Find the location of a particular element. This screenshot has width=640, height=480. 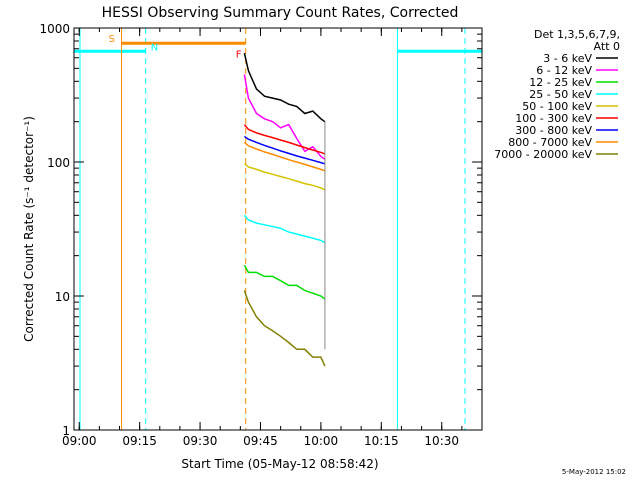

y-axis-label: Corrected Count Rate (s⁻¹ detector⁻¹) is located at coordinates (29, 229).